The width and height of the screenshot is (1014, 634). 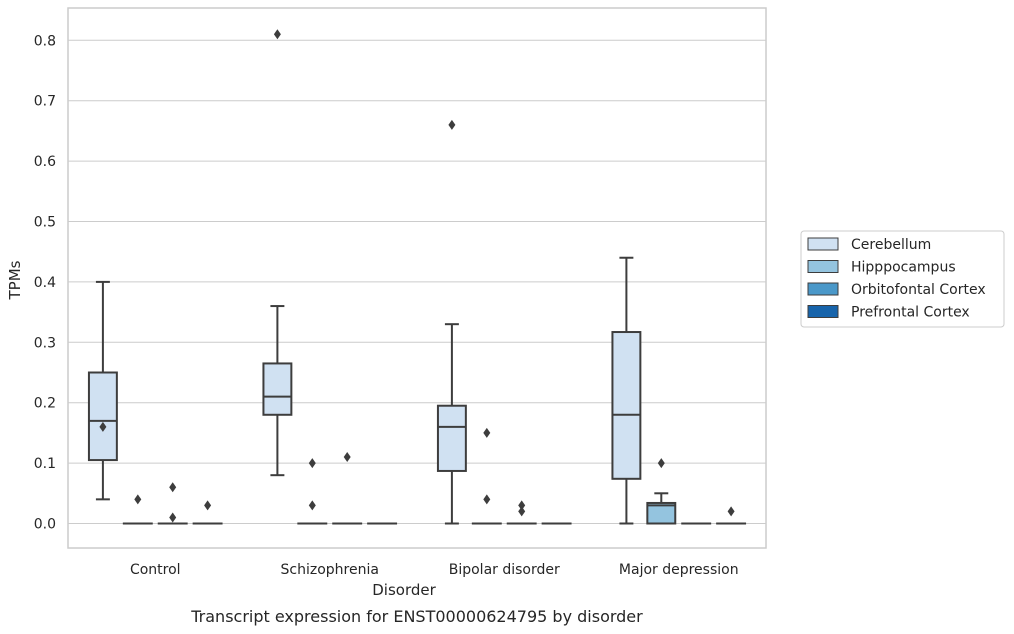 What do you see at coordinates (45, 525) in the screenshot?
I see `y-tick-label: 0.0` at bounding box center [45, 525].